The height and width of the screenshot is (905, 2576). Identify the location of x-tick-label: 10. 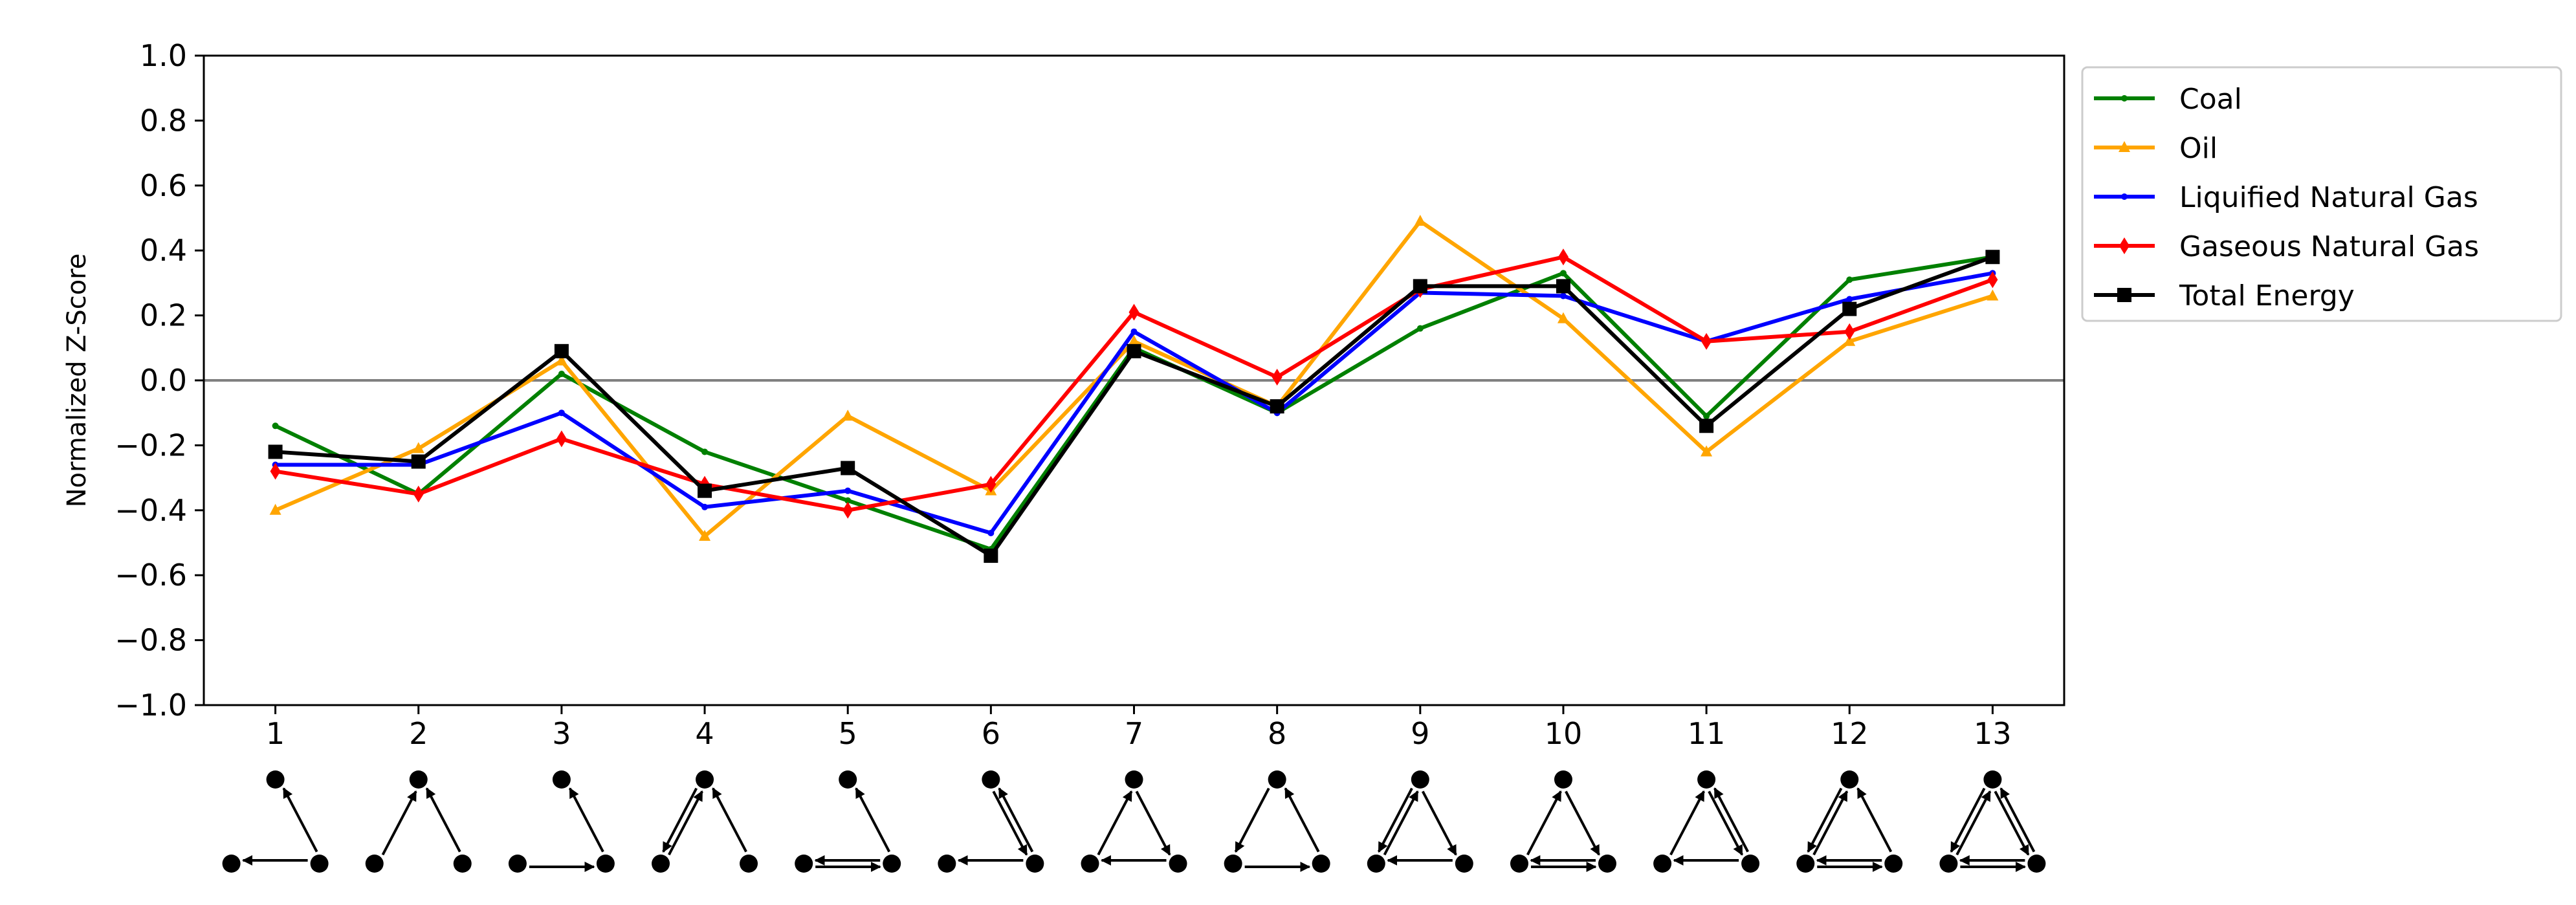
(1564, 733).